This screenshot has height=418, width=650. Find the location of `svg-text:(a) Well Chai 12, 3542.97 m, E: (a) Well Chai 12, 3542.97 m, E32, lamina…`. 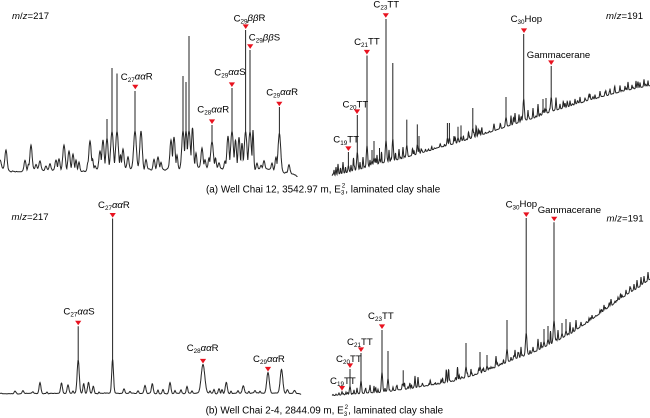

svg-text:(a) Well Chai 12, 3542.97 m, E: (a) Well Chai 12, 3542.97 m, E32, lamina… is located at coordinates (323, 190).